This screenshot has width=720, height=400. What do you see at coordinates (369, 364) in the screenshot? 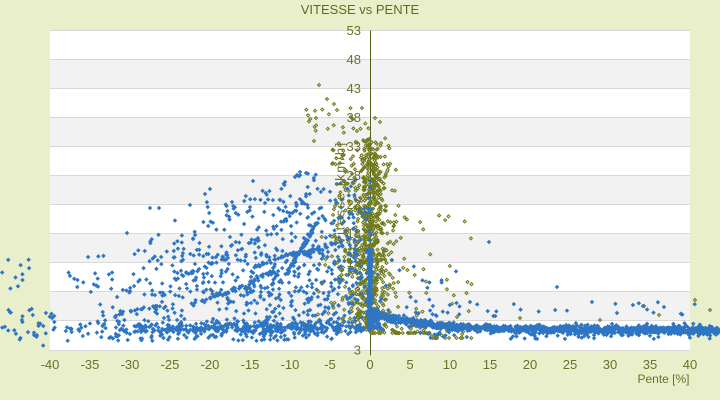
I see `svg-text: 0` at bounding box center [369, 364].